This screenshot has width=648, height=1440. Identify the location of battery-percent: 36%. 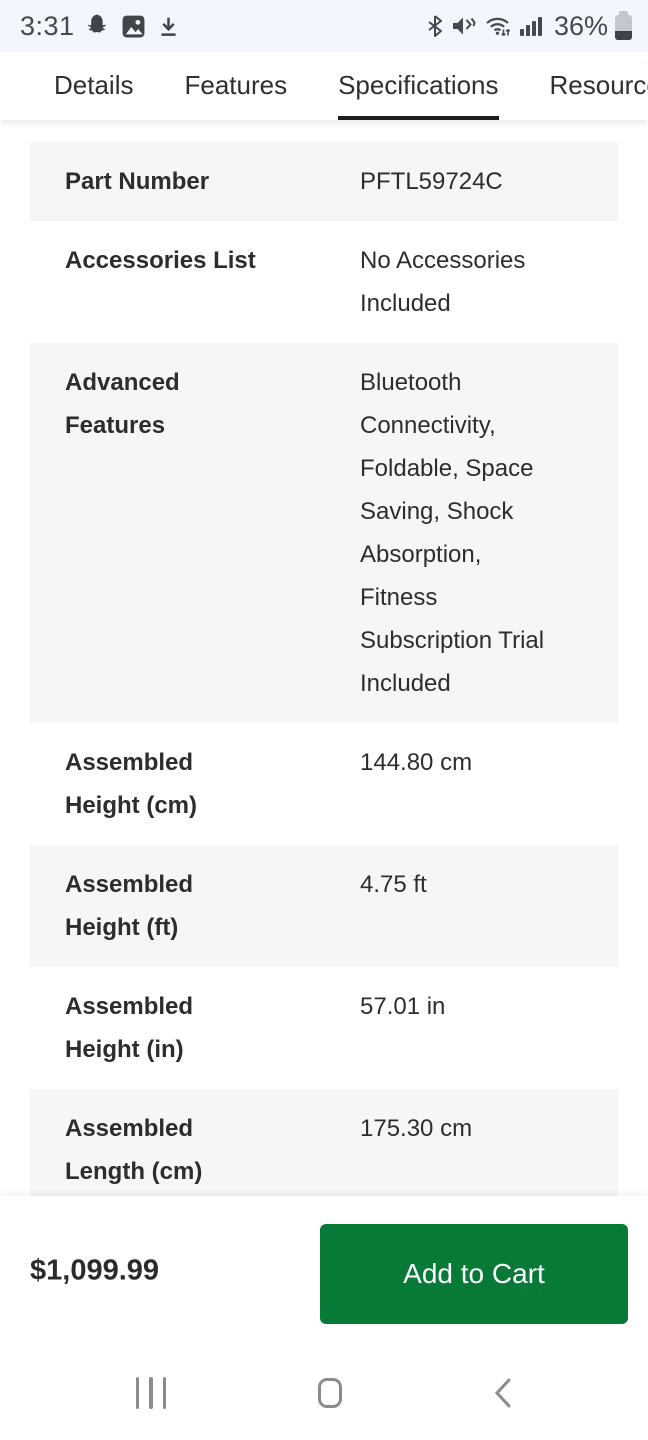
(580, 25).